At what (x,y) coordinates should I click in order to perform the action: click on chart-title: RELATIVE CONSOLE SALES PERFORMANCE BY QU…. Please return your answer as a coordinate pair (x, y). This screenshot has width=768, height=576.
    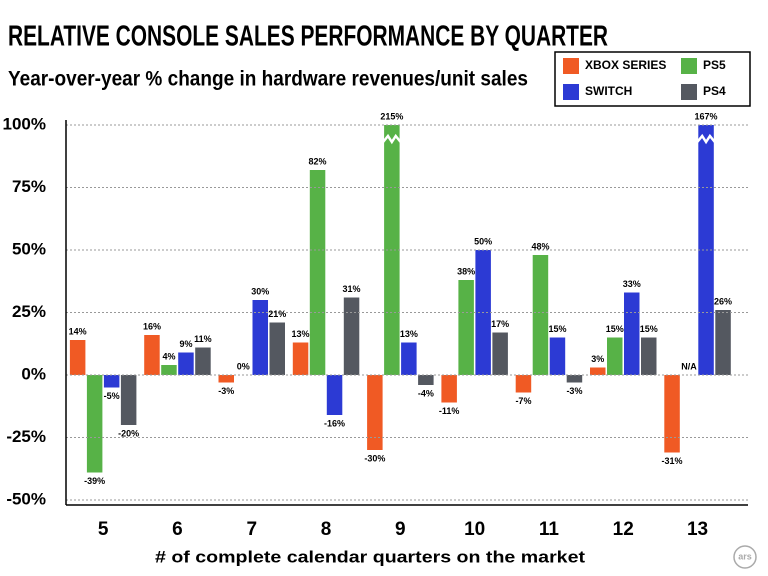
    Looking at the image, I should click on (308, 37).